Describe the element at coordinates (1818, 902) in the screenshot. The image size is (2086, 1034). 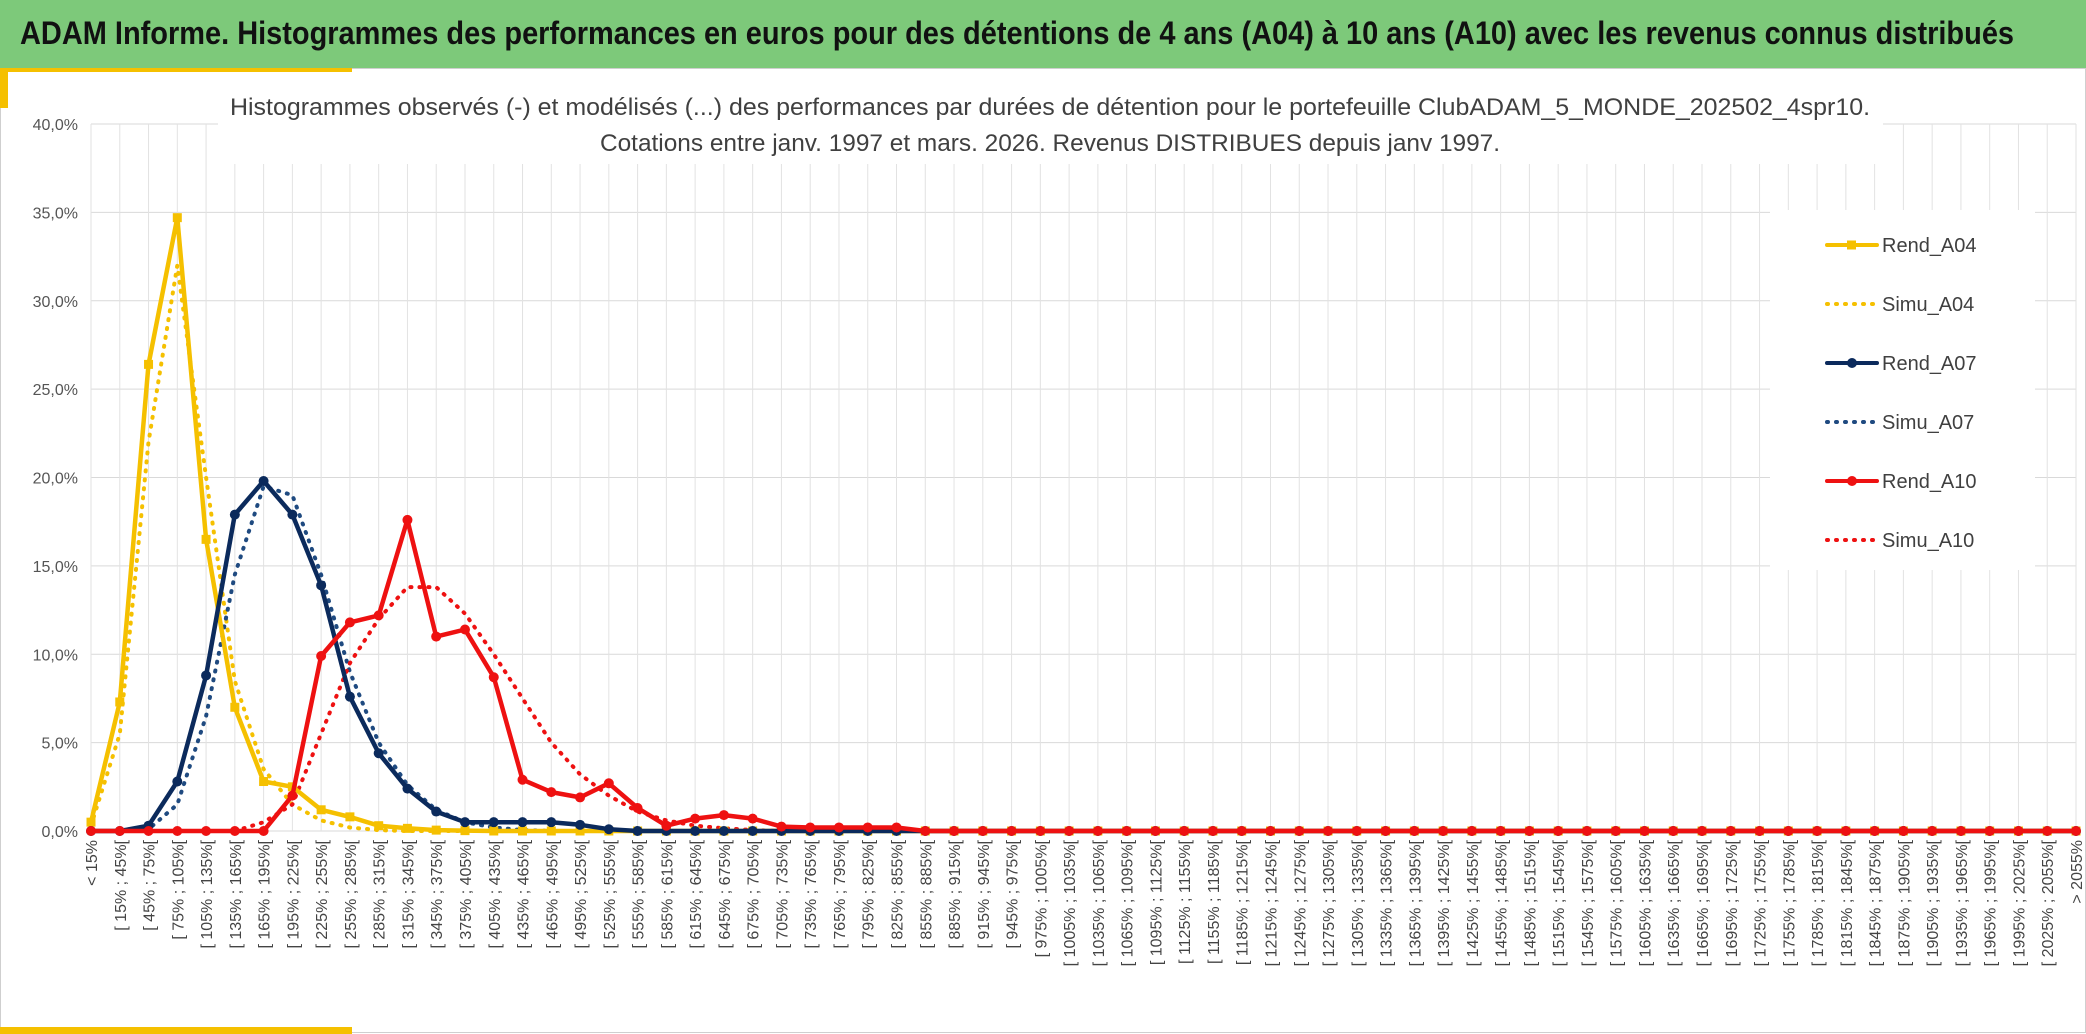
I see `x-tick-label: [ 1785% ; 1815%[` at that location.